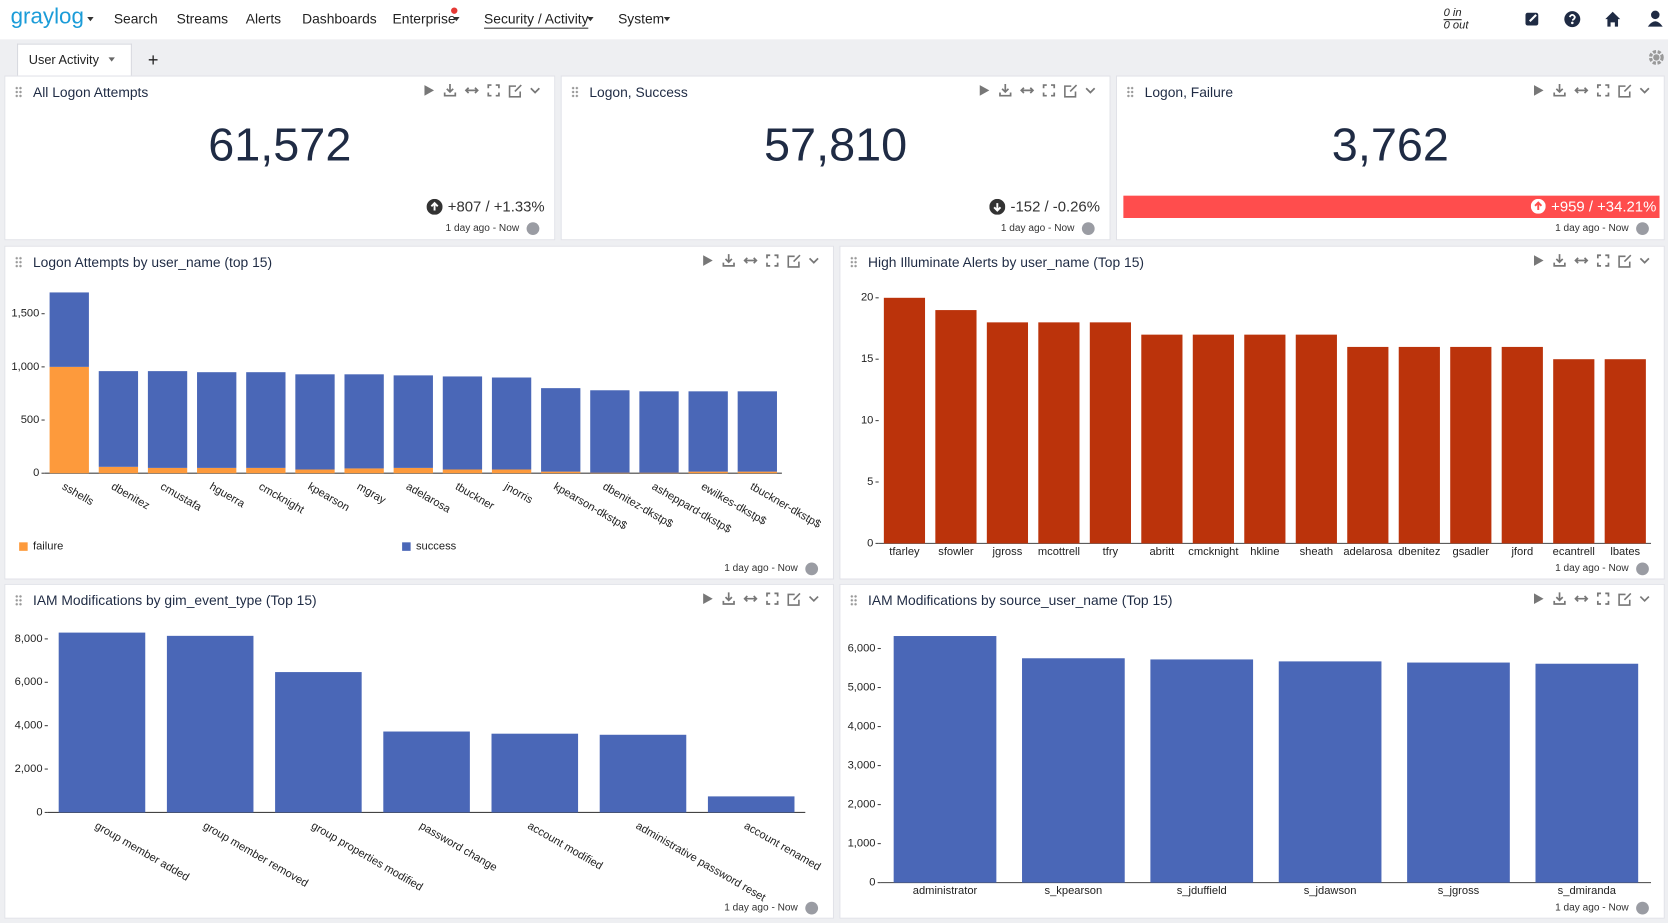 This screenshot has width=1668, height=923. Describe the element at coordinates (1656, 57) in the screenshot. I see `settings-icon` at that location.